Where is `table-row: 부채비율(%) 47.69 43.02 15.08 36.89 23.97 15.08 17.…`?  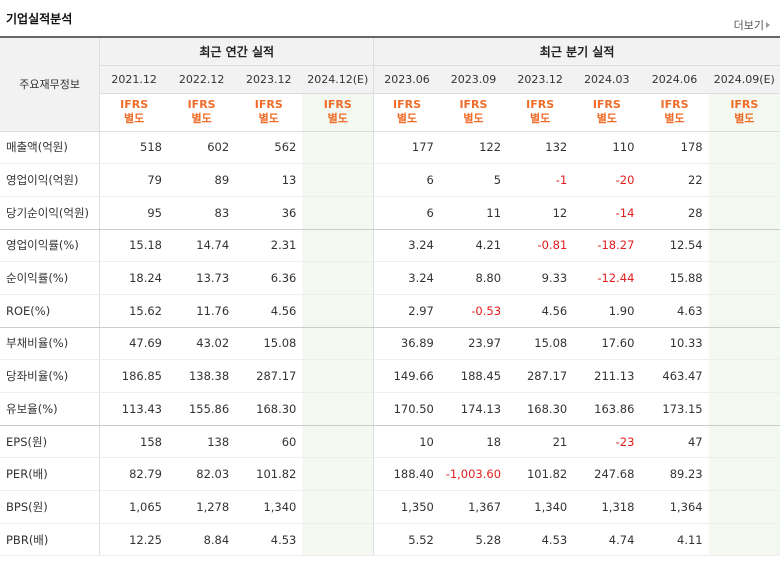
table-row: 부채비율(%) 47.69 43.02 15.08 36.89 23.97 15.08 17.… is located at coordinates (390, 344).